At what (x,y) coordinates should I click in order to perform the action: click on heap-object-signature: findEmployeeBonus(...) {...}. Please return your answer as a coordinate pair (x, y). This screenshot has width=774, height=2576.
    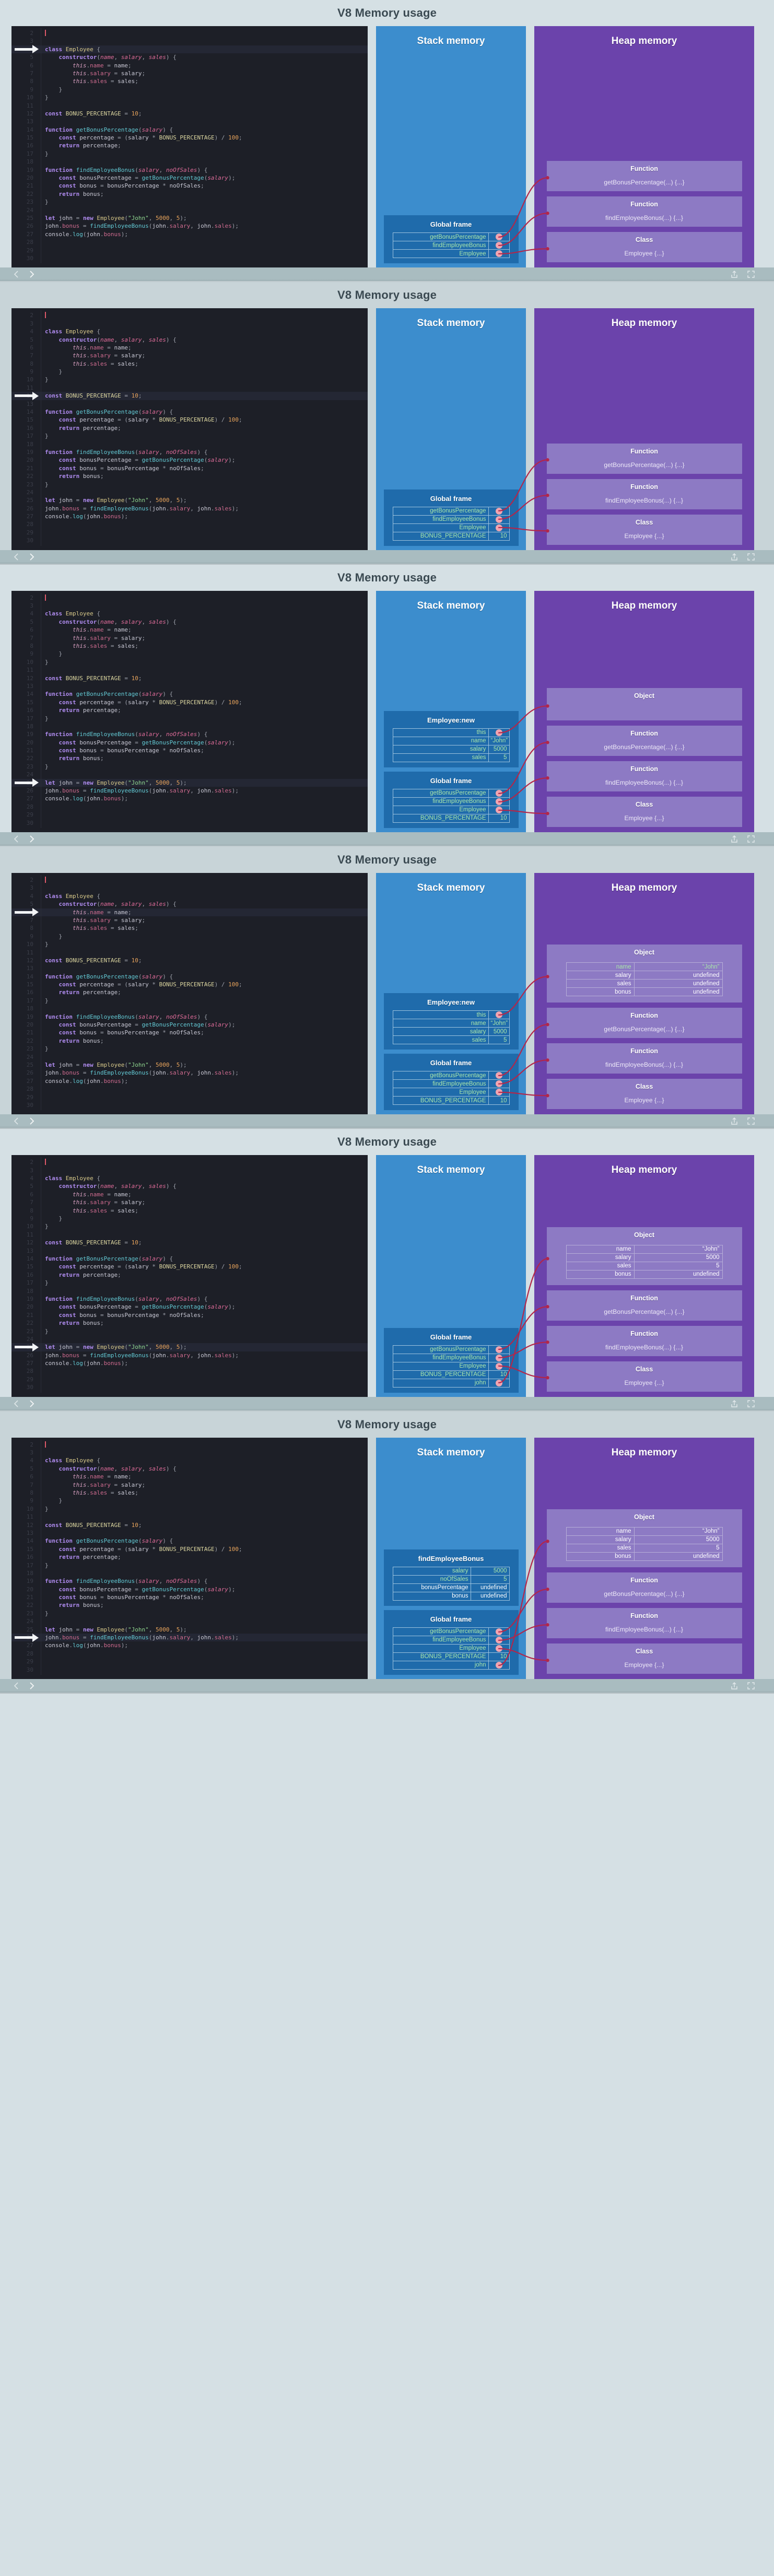
    Looking at the image, I should click on (644, 1065).